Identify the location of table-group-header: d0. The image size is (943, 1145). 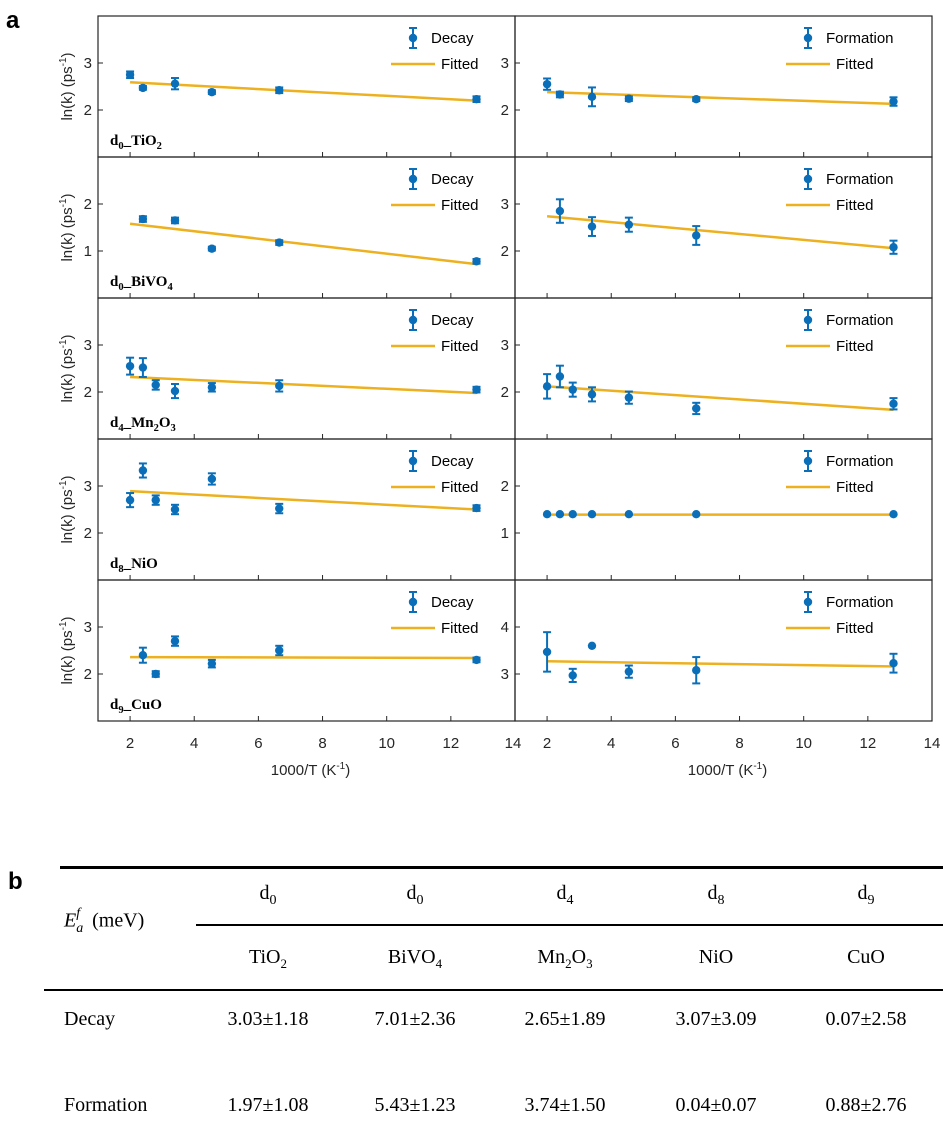
(268, 895).